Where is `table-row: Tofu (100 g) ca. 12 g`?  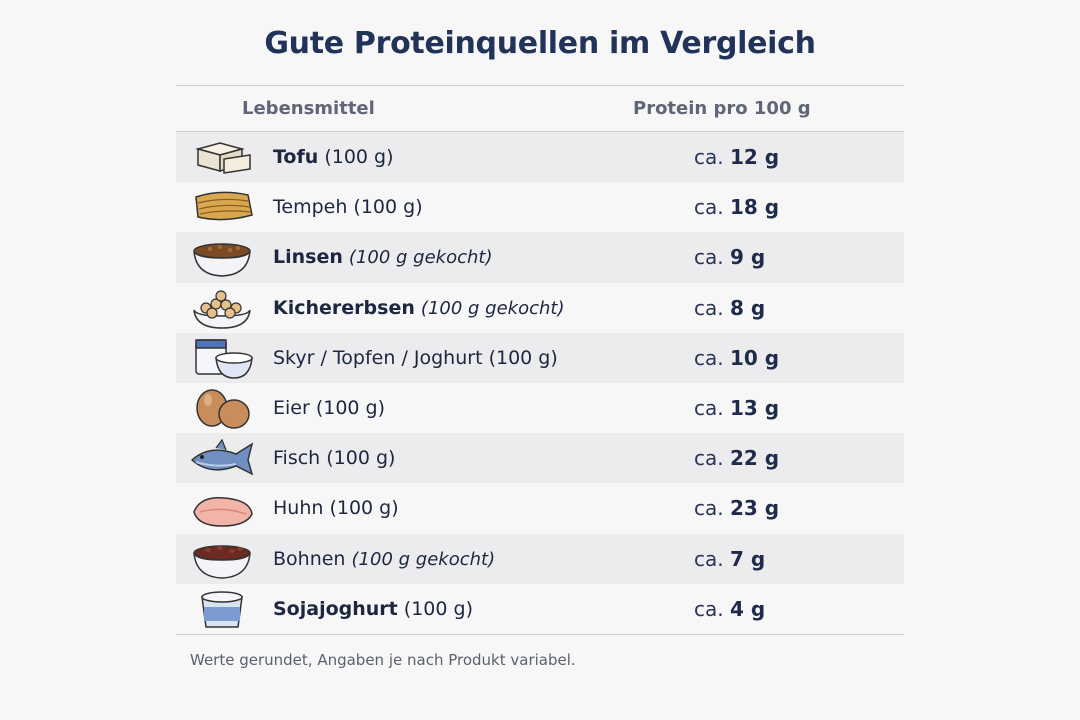
table-row: Tofu (100 g) ca. 12 g is located at coordinates (540, 157).